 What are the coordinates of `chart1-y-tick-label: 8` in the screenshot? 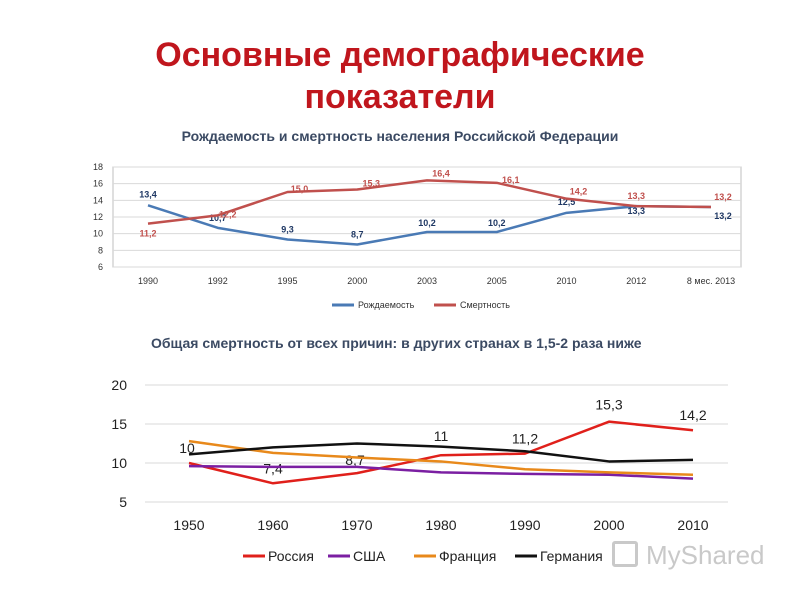 It's located at (100, 250).